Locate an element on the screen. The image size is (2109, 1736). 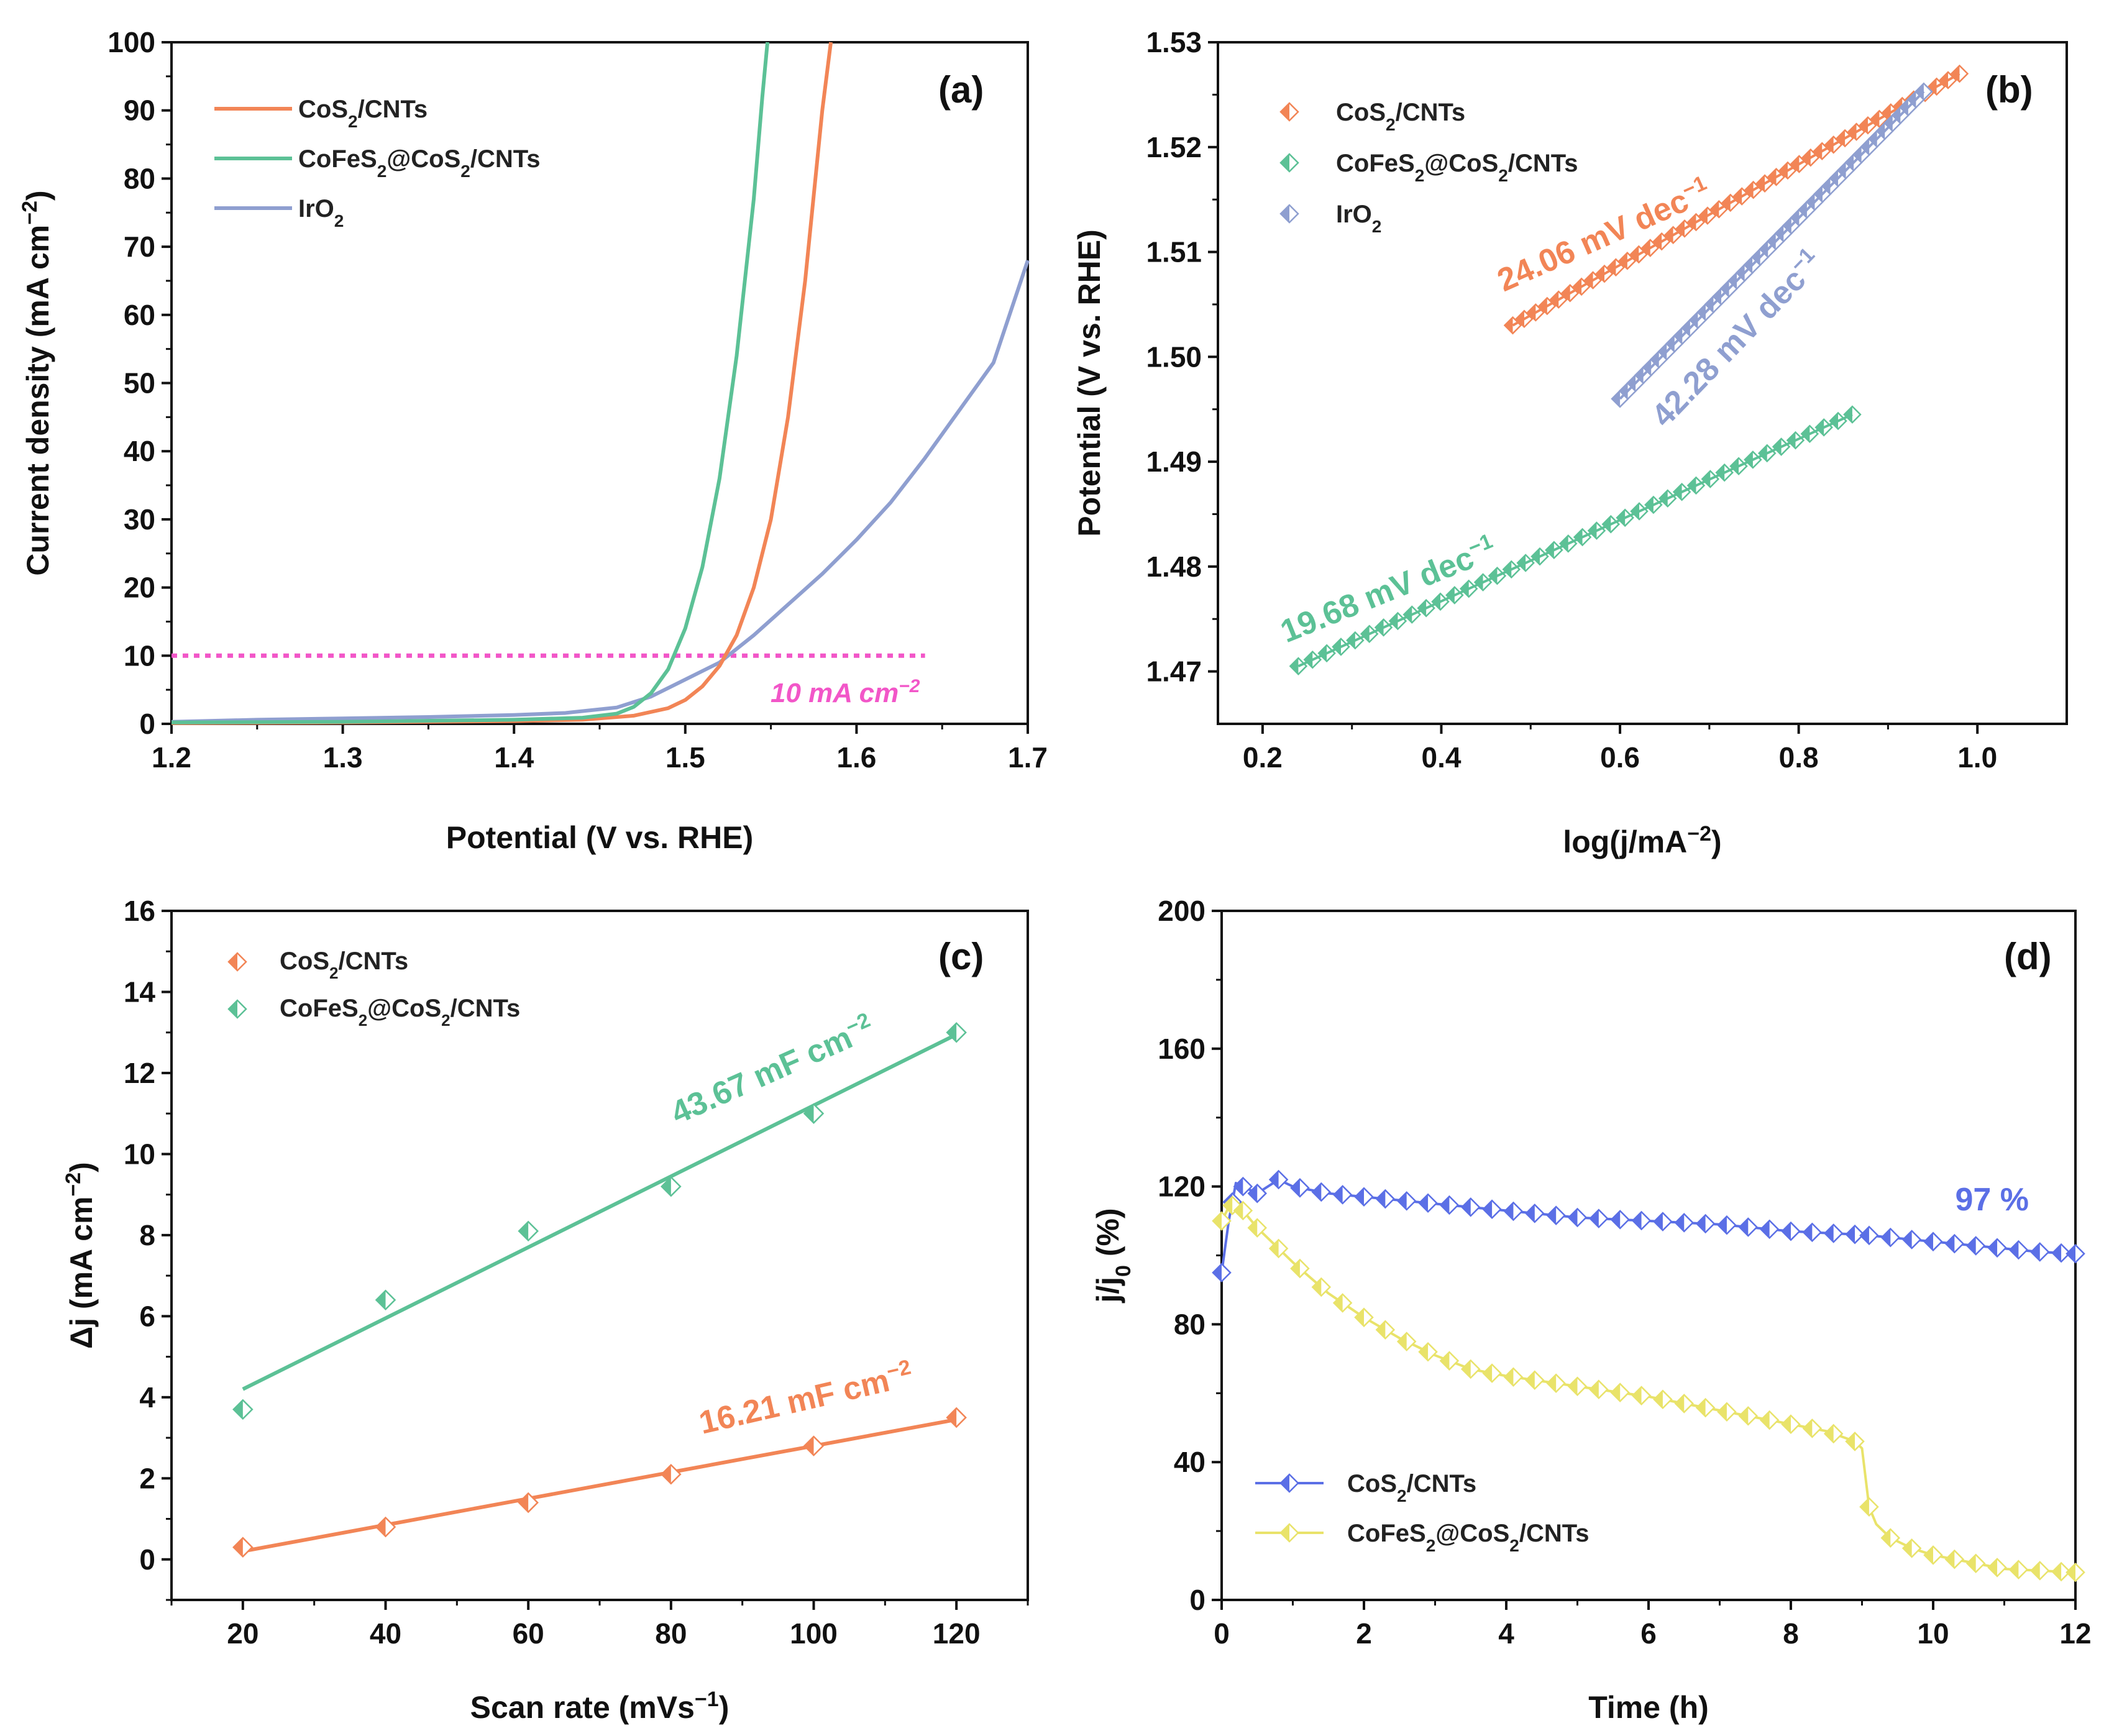
x-tick-label: 12 is located at coordinates (2075, 1633).